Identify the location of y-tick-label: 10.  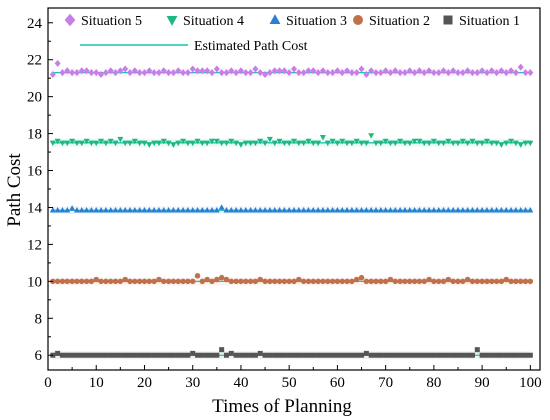
(34, 282).